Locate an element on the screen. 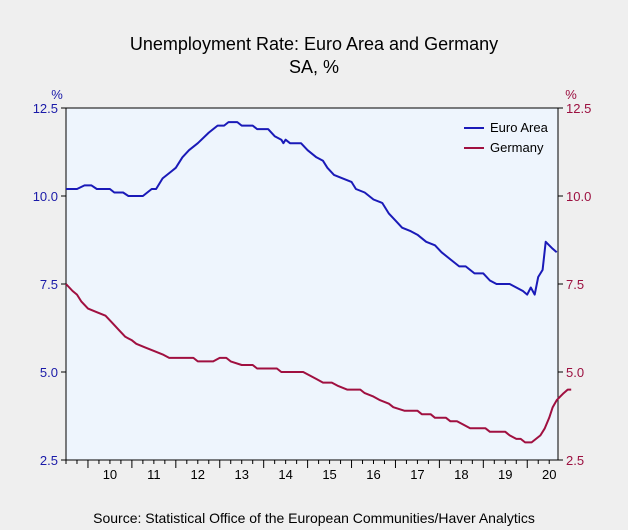  left-tick-label: 12.5 is located at coordinates (45, 108).